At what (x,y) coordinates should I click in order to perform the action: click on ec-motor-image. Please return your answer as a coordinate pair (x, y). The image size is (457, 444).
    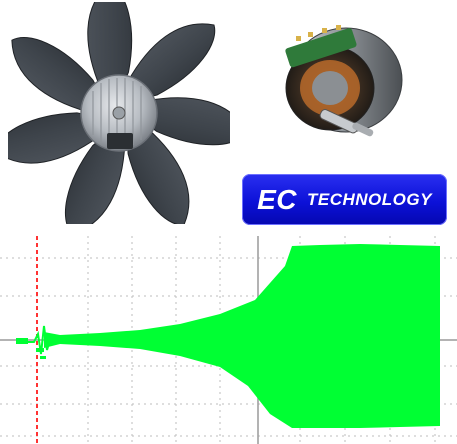
    Looking at the image, I should click on (344, 81).